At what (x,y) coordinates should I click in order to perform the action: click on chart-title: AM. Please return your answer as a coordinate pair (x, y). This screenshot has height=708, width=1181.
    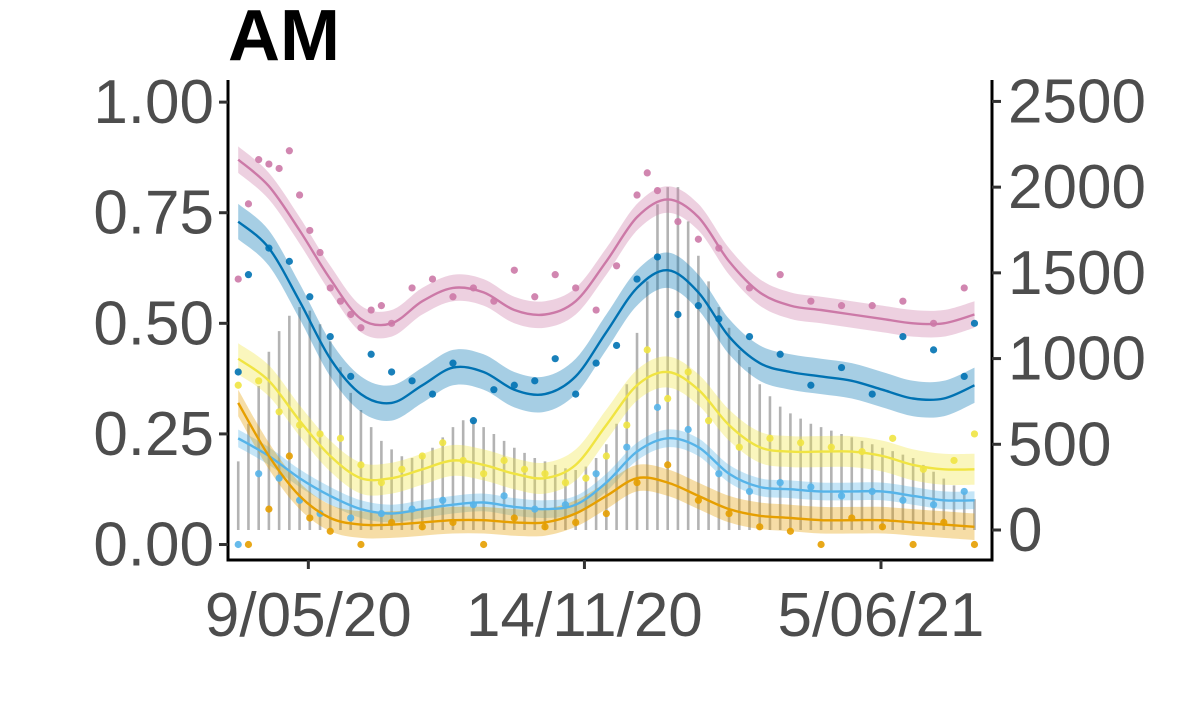
    Looking at the image, I should click on (284, 38).